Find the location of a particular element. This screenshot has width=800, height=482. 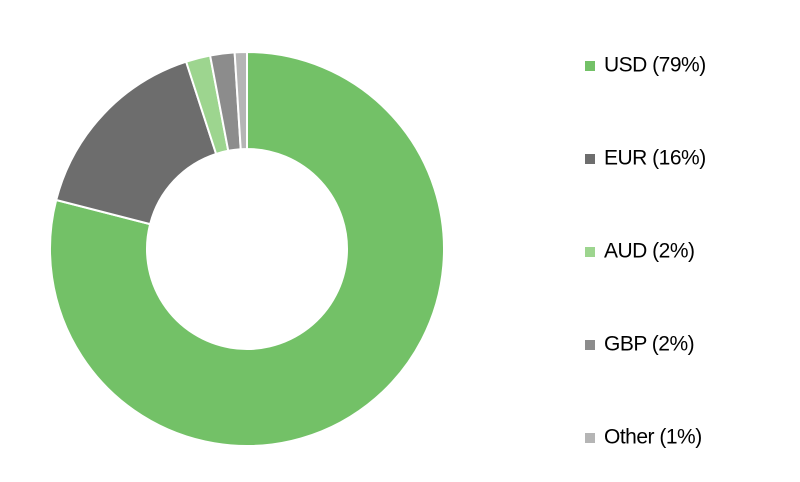

legend-label: AUD (2%) is located at coordinates (649, 251).